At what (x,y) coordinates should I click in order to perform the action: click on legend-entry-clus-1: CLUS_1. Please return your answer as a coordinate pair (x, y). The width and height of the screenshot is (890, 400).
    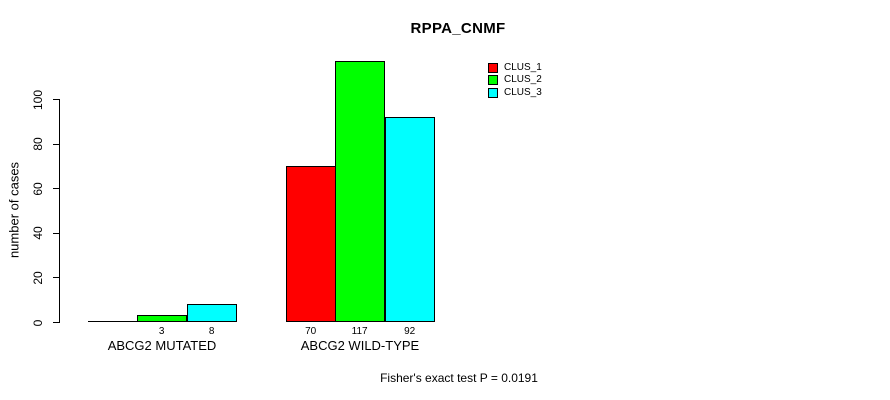
    Looking at the image, I should click on (515, 68).